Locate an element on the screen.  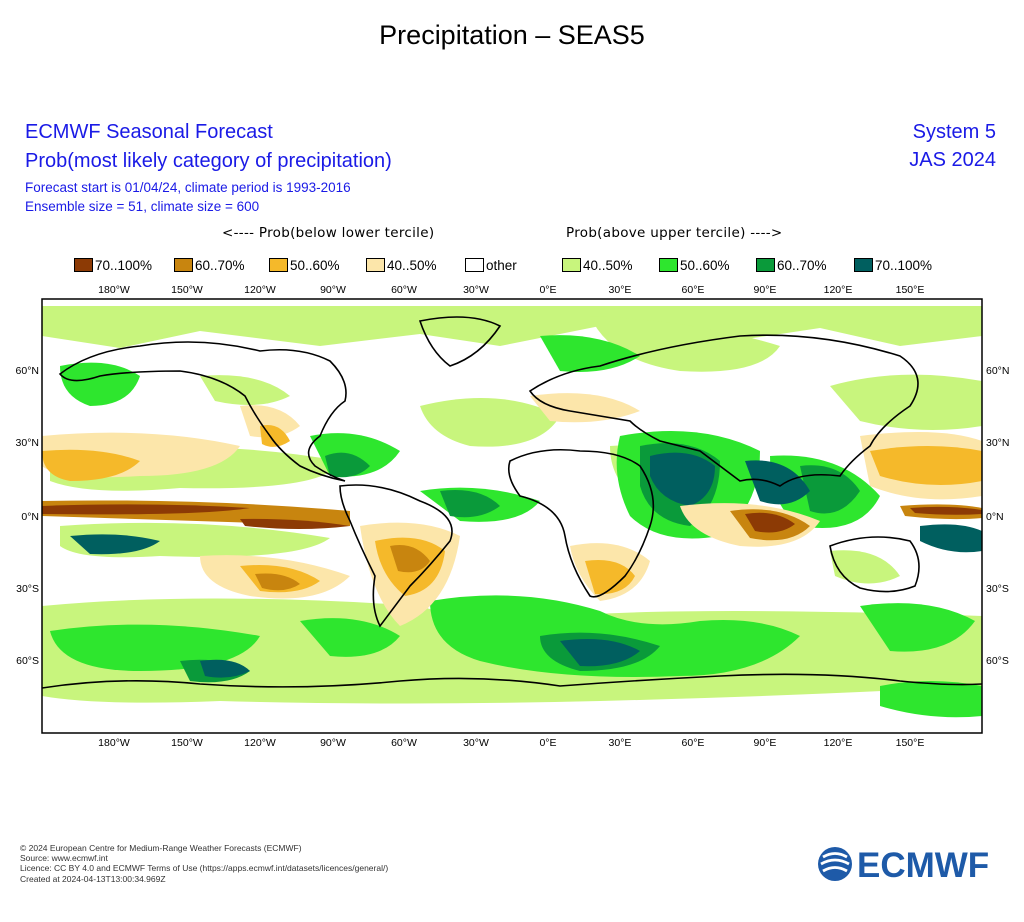
lat-labels-left: 60°N 30°N 0°N 30°S 60°S is located at coordinates (27, 516).